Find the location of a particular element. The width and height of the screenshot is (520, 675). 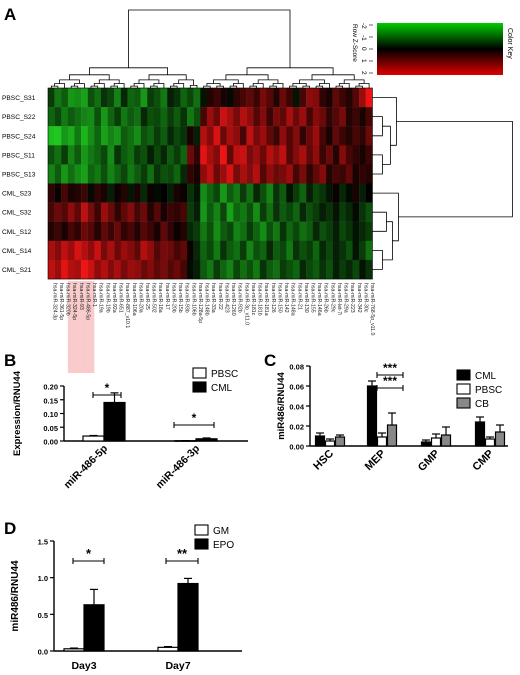

y-tick-label: 0.02 is located at coordinates (296, 427).